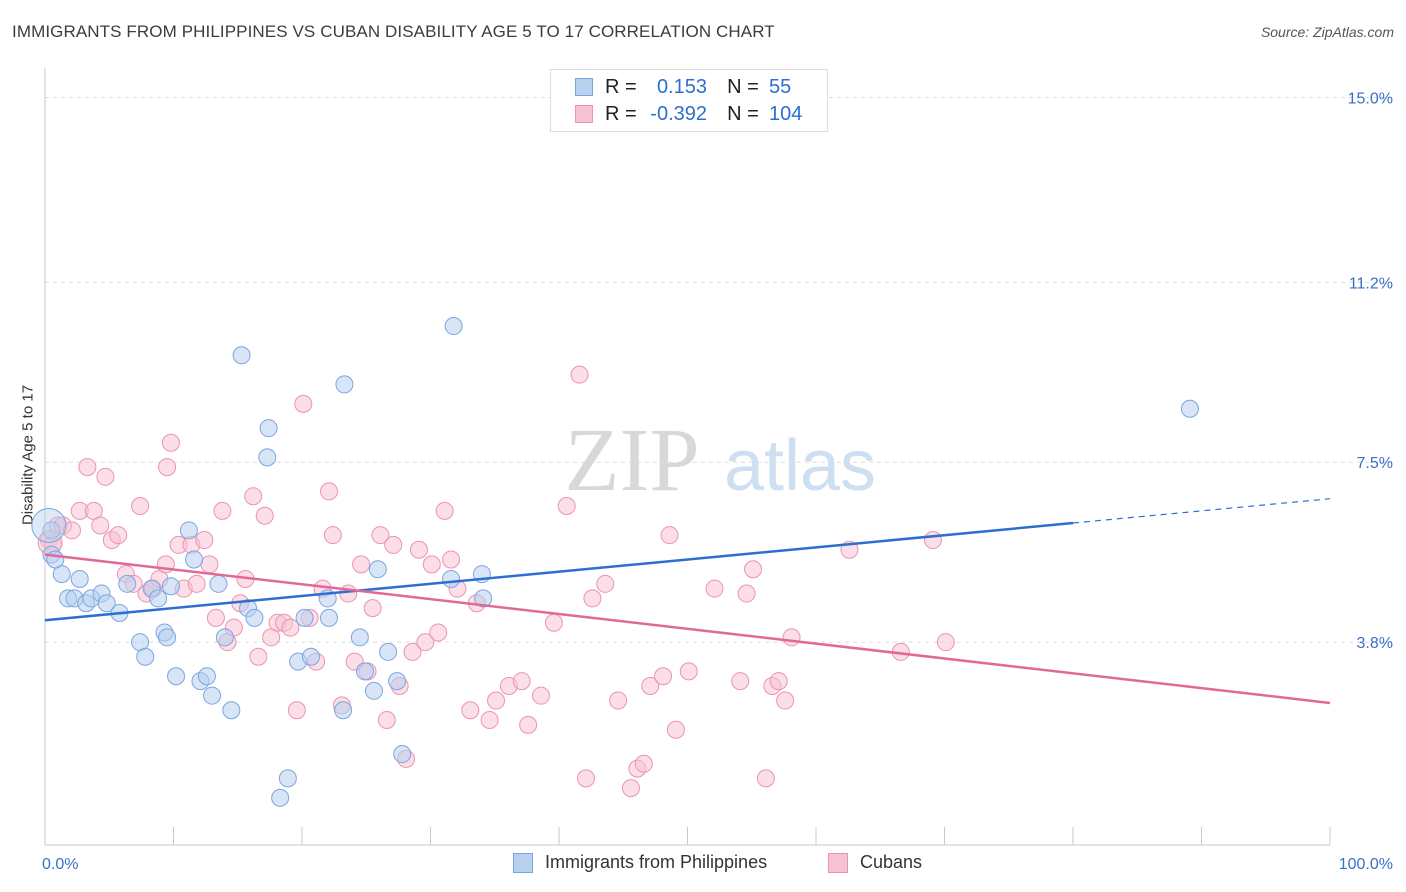  I want to click on philippines-swatch, so click(584, 87).